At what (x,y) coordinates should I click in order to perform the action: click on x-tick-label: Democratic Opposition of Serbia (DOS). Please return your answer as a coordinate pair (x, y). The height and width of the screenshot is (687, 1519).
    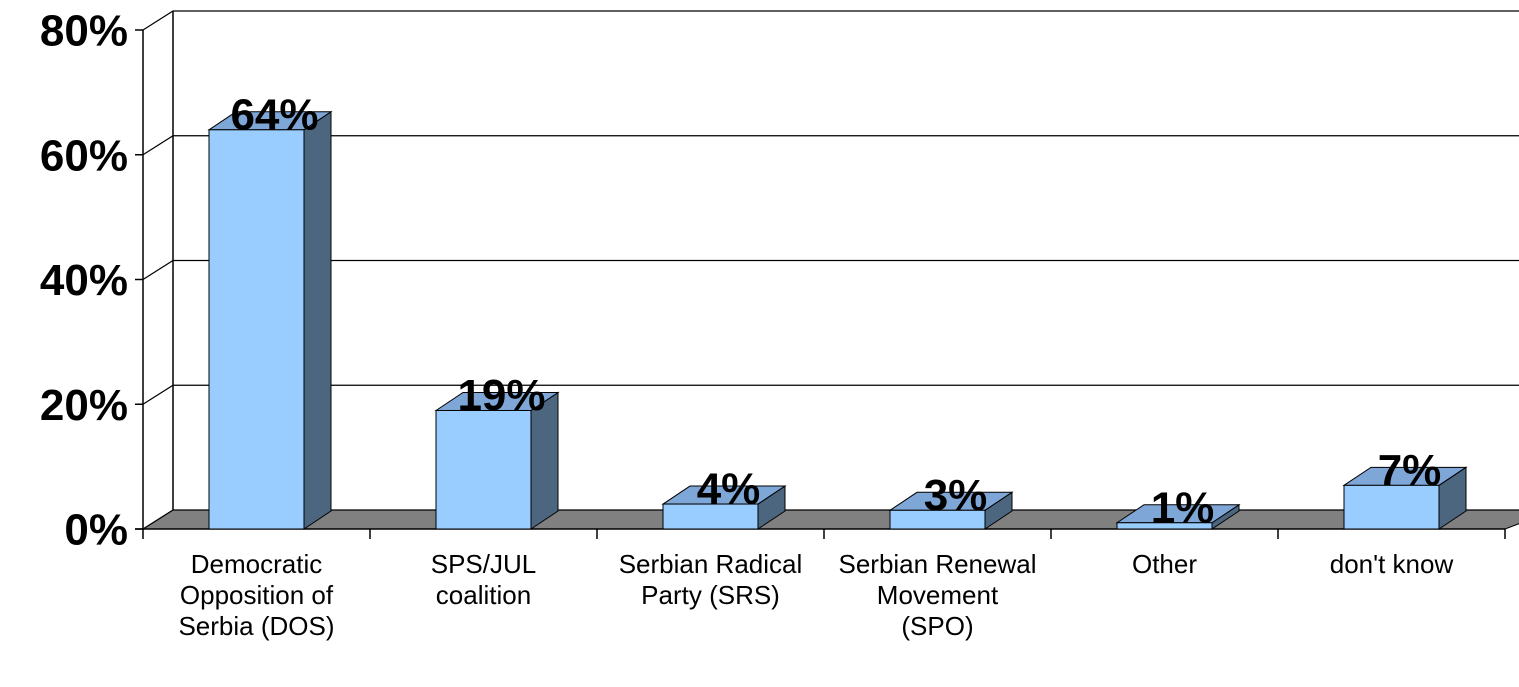
    Looking at the image, I should click on (256, 595).